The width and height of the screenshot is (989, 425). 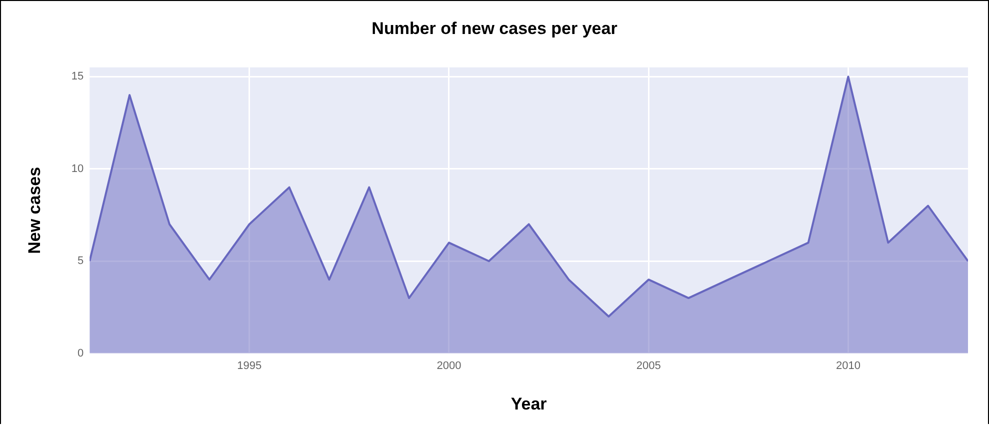 I want to click on x-tick-label: 2005, so click(x=648, y=366).